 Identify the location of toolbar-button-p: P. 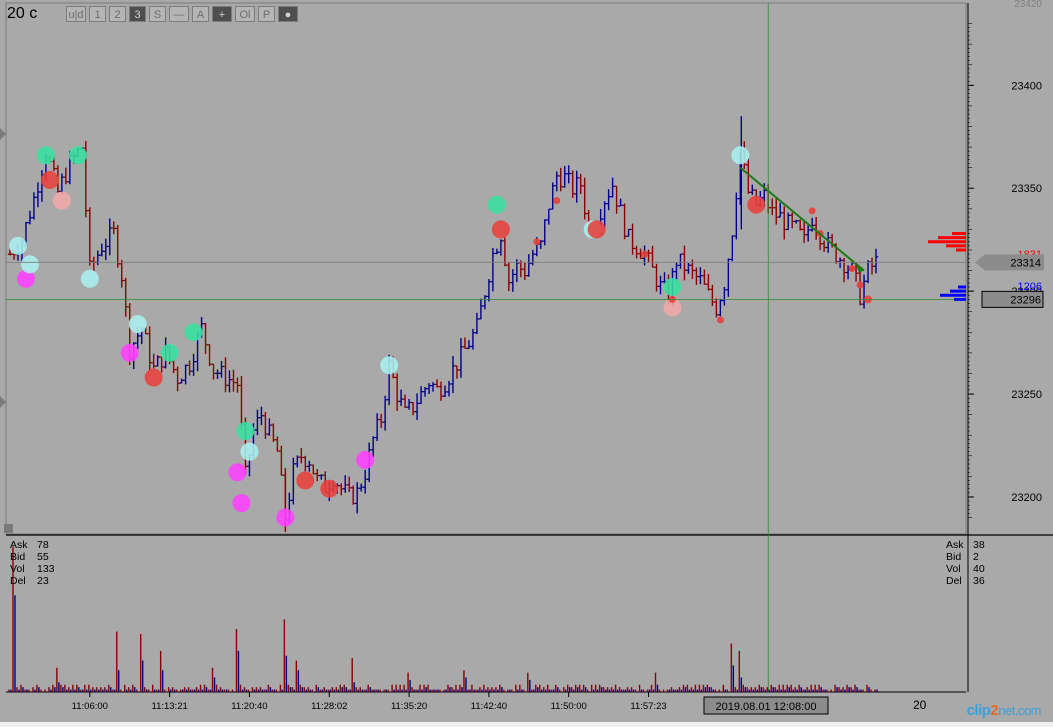
(266, 14).